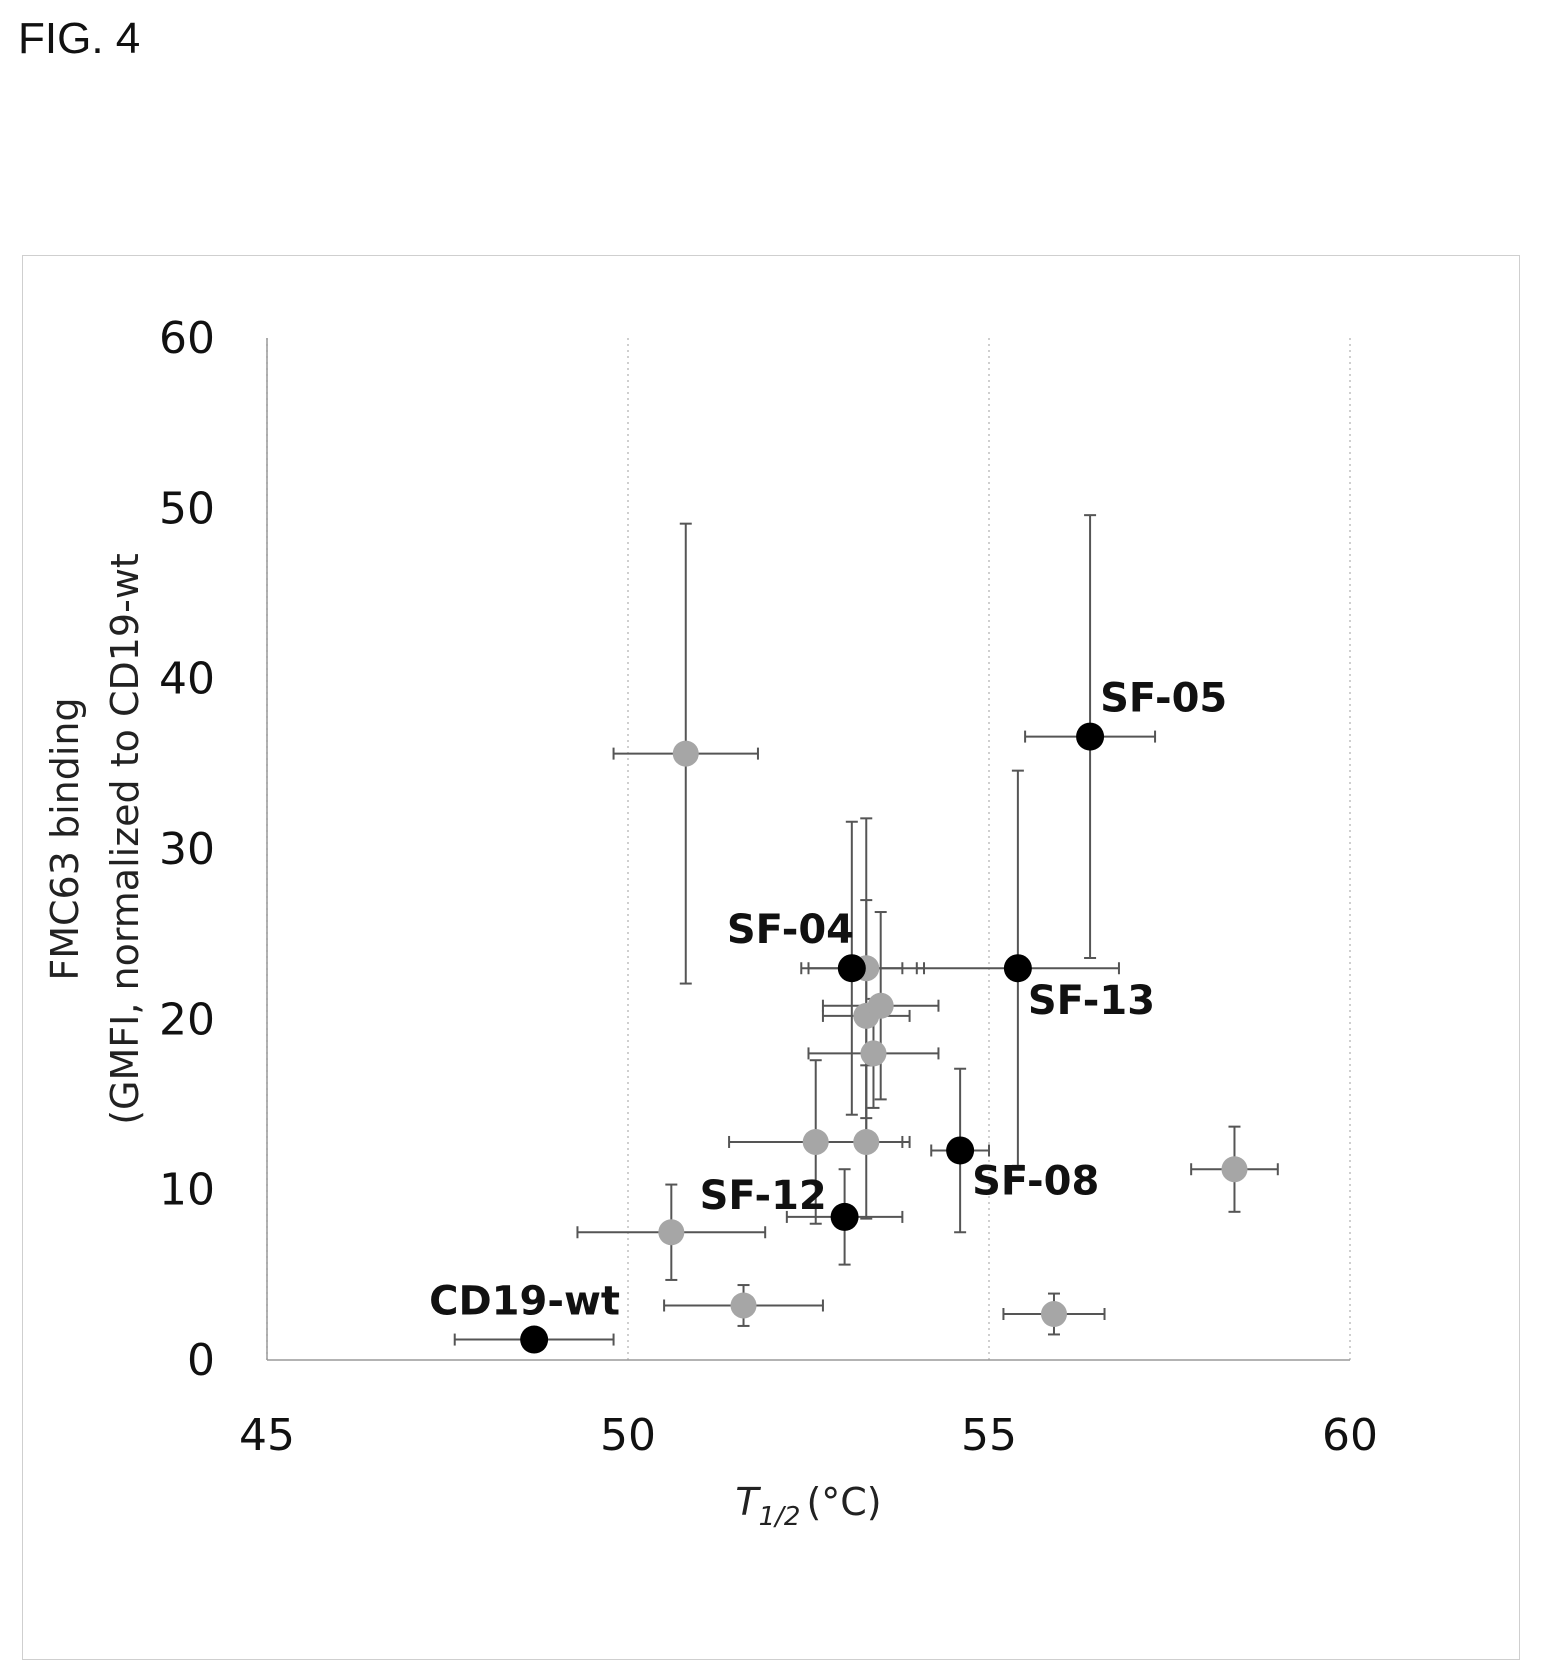 The height and width of the screenshot is (1680, 1542). Describe the element at coordinates (187, 679) in the screenshot. I see `y-tick-label: 40` at that location.